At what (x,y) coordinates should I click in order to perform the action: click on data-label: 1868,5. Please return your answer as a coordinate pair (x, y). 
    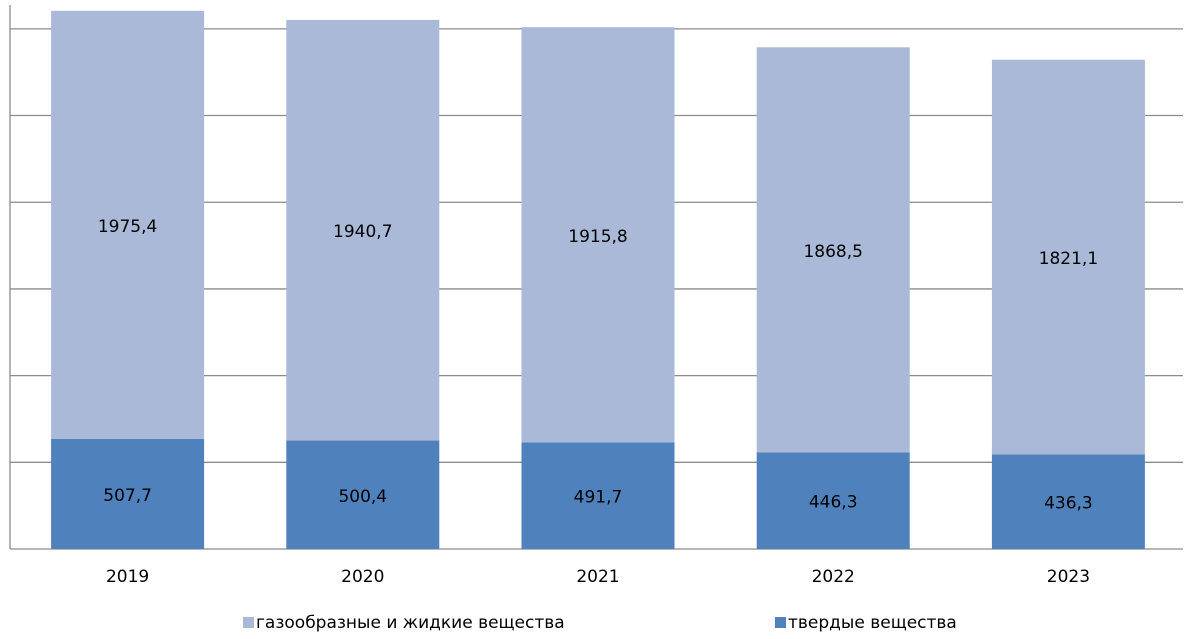
    Looking at the image, I should click on (832, 252).